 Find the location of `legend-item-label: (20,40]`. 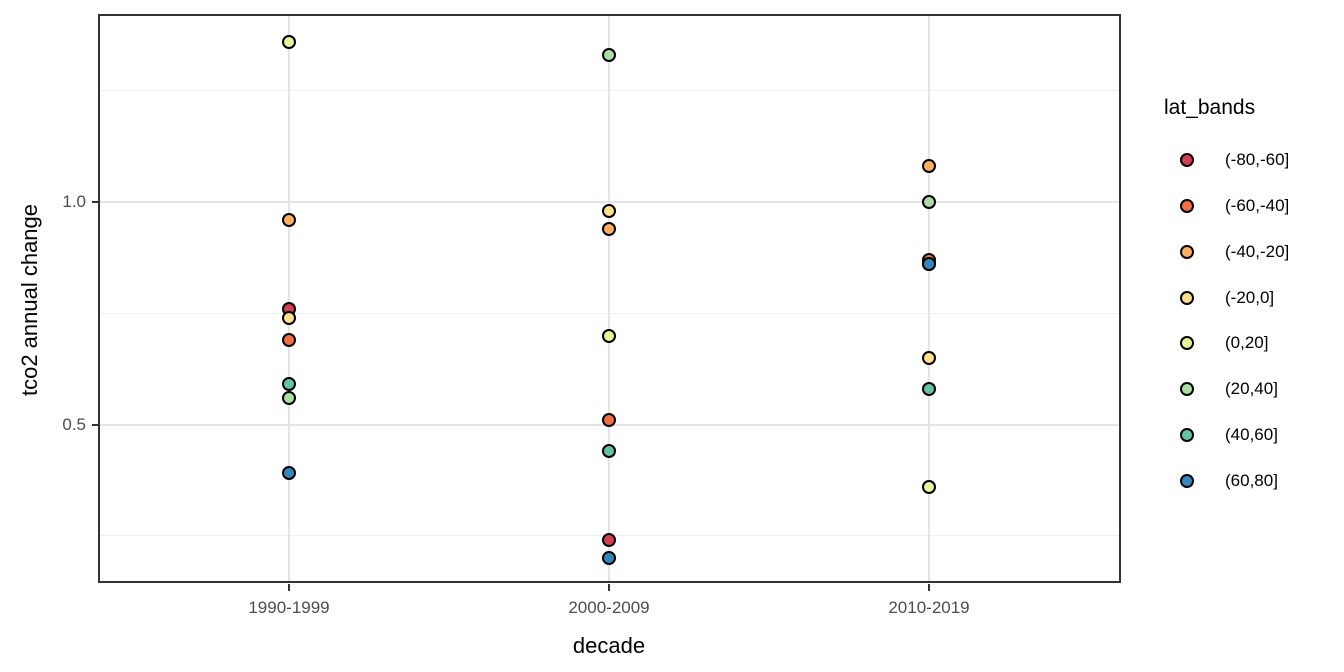

legend-item-label: (20,40] is located at coordinates (1251, 389).